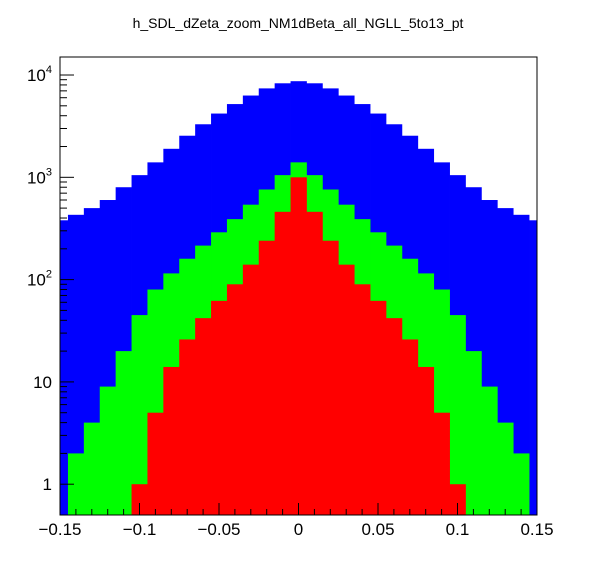 The height and width of the screenshot is (572, 596). Describe the element at coordinates (298, 529) in the screenshot. I see `x-tick-label: 0` at that location.